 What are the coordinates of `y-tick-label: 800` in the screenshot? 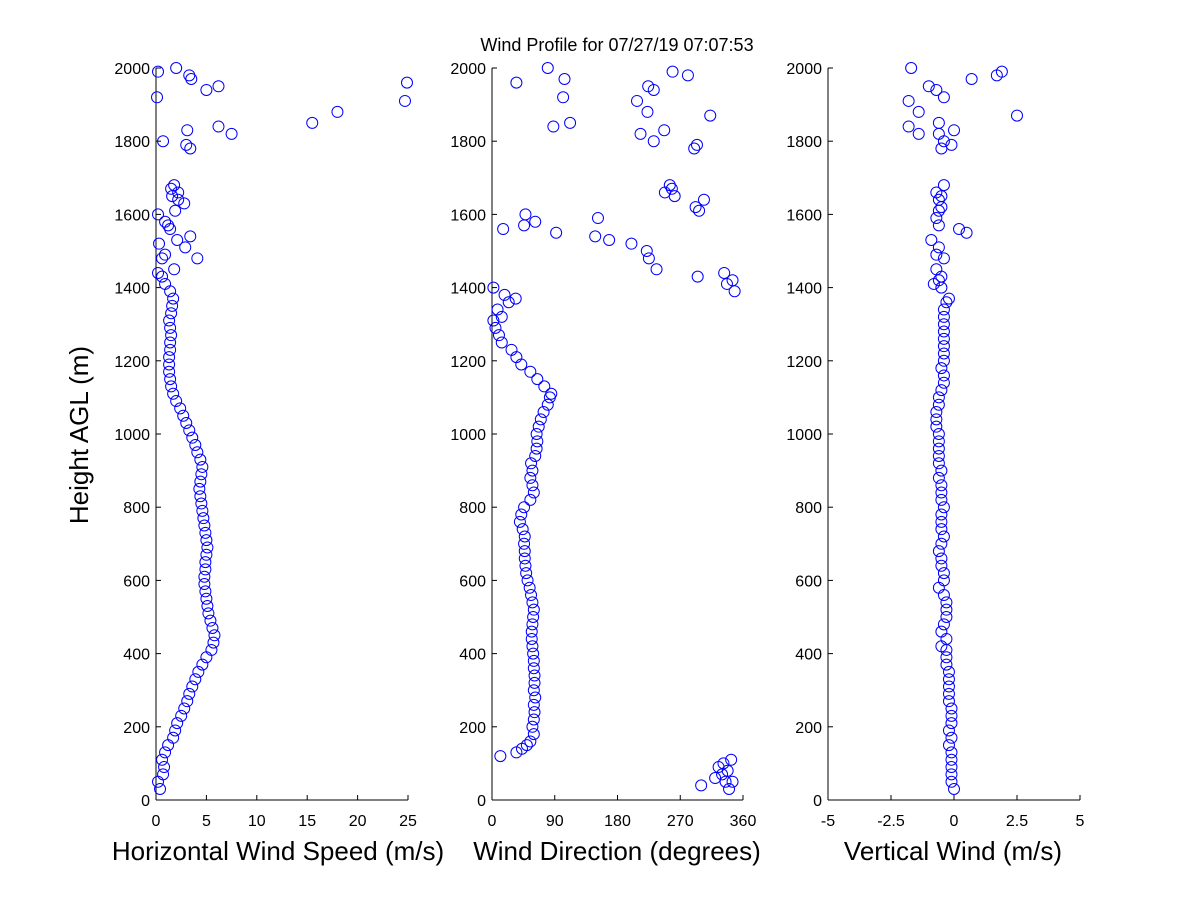 It's located at (472, 508).